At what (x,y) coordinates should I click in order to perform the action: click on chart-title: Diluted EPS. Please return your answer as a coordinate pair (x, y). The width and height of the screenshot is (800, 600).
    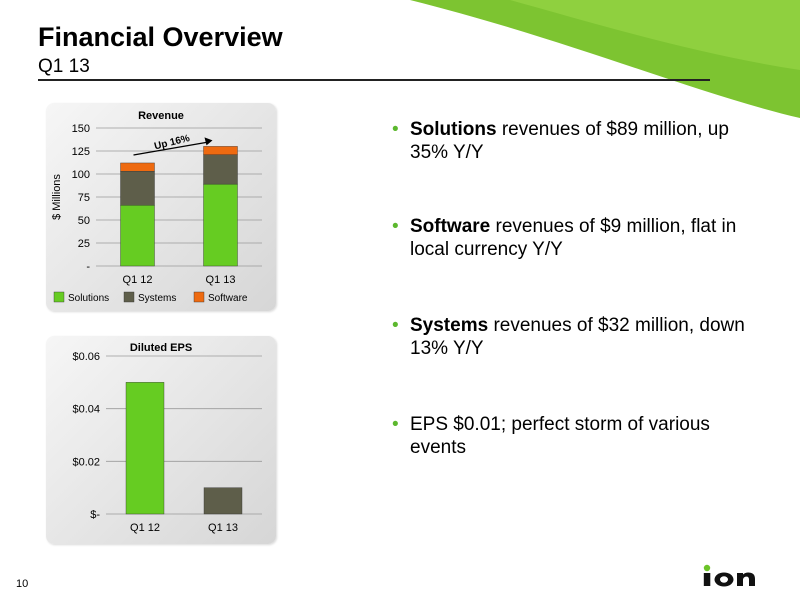
    Looking at the image, I should click on (161, 348).